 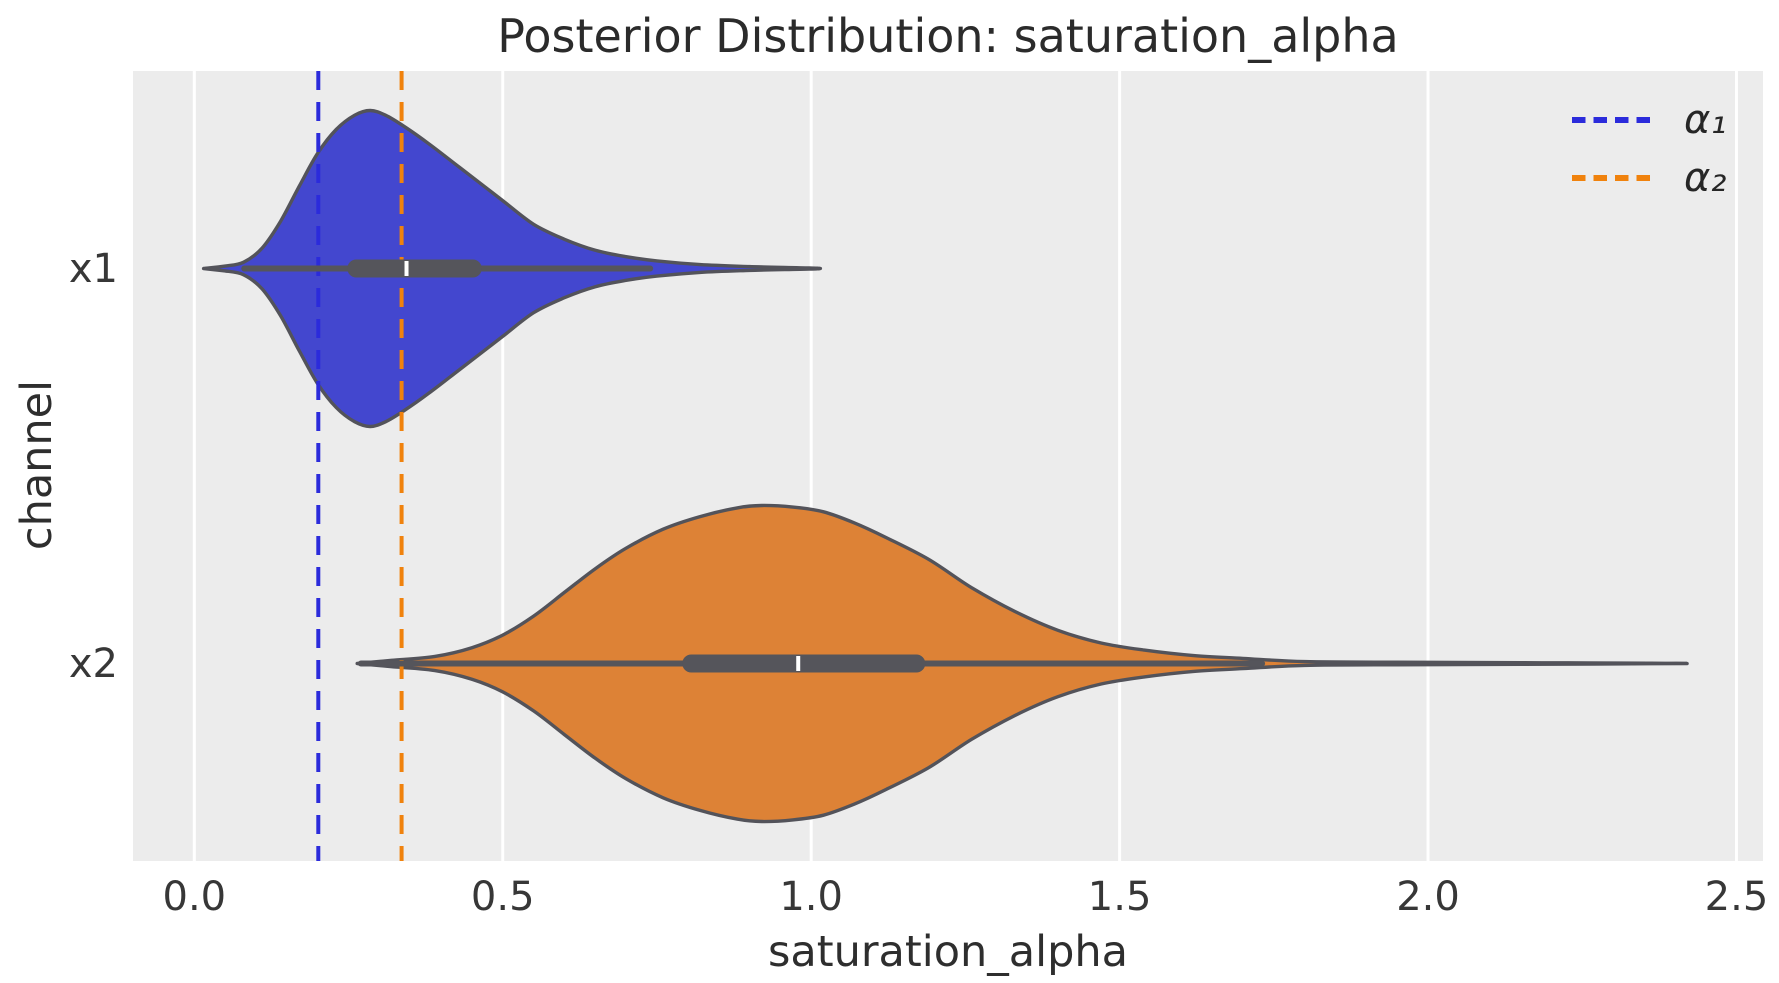 What do you see at coordinates (37, 465) in the screenshot?
I see `y-axis-label: channel` at bounding box center [37, 465].